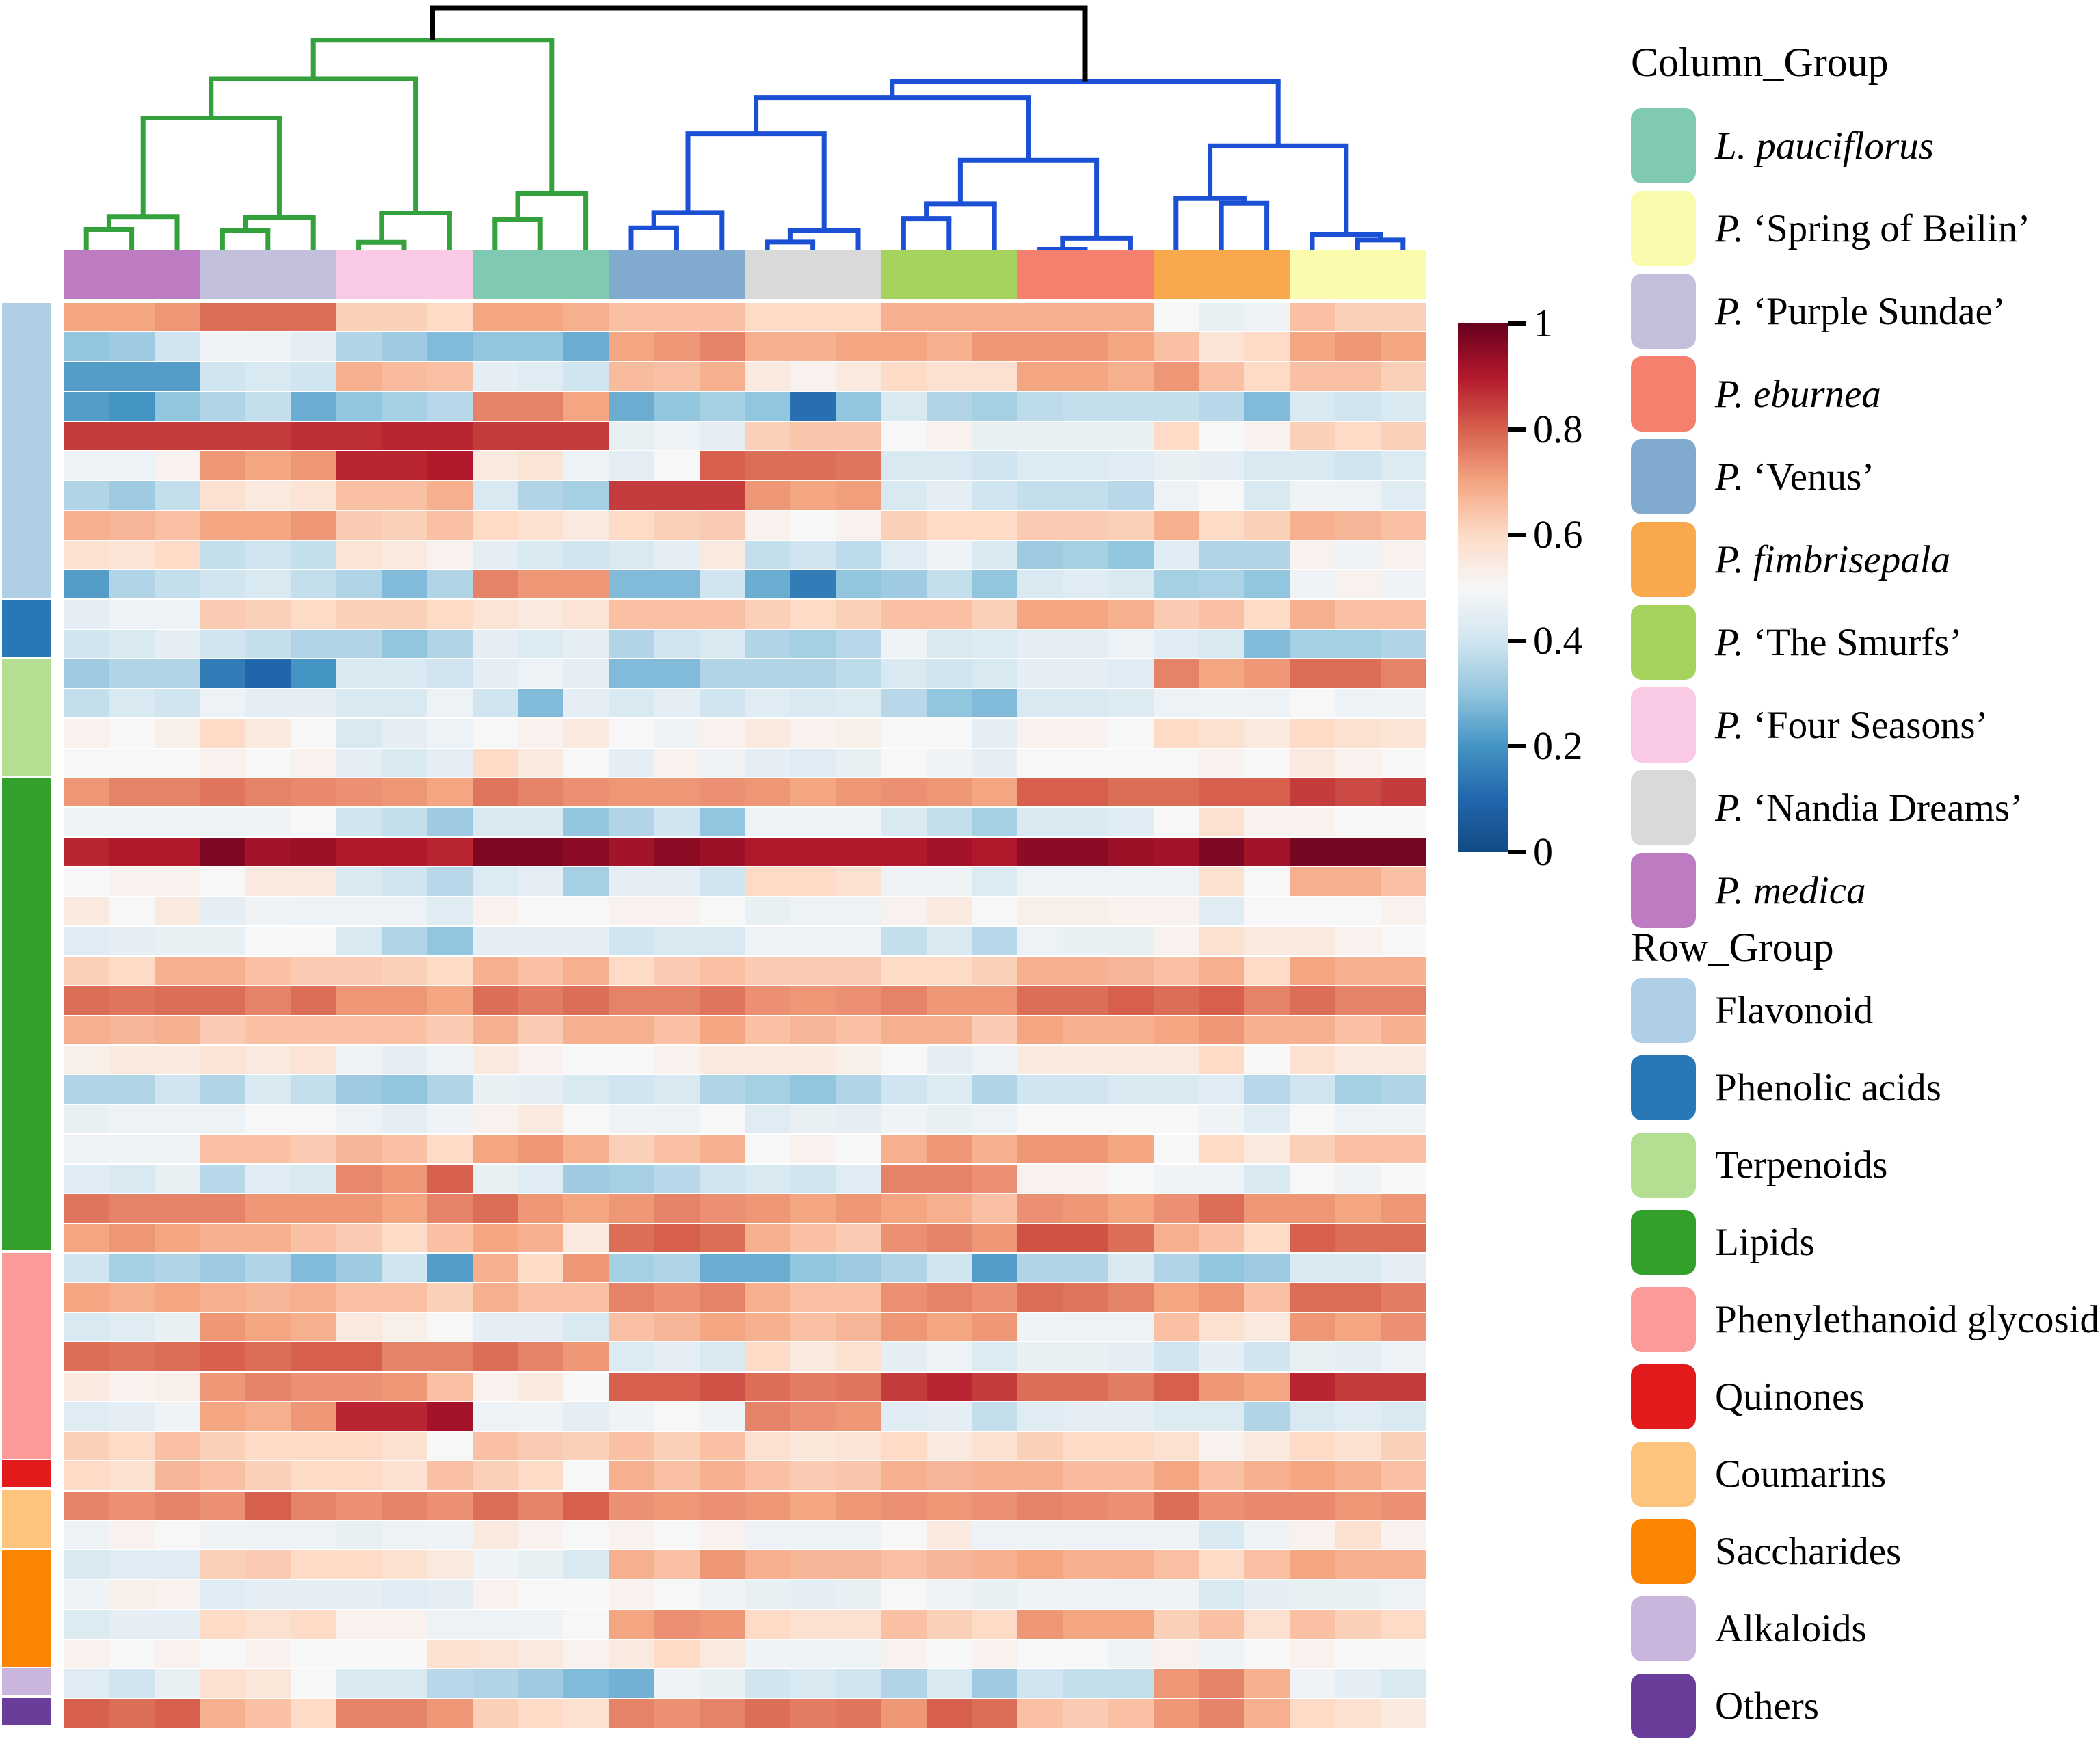 The width and height of the screenshot is (2100, 1746). What do you see at coordinates (1790, 1396) in the screenshot?
I see `legend-label: Quinones` at bounding box center [1790, 1396].